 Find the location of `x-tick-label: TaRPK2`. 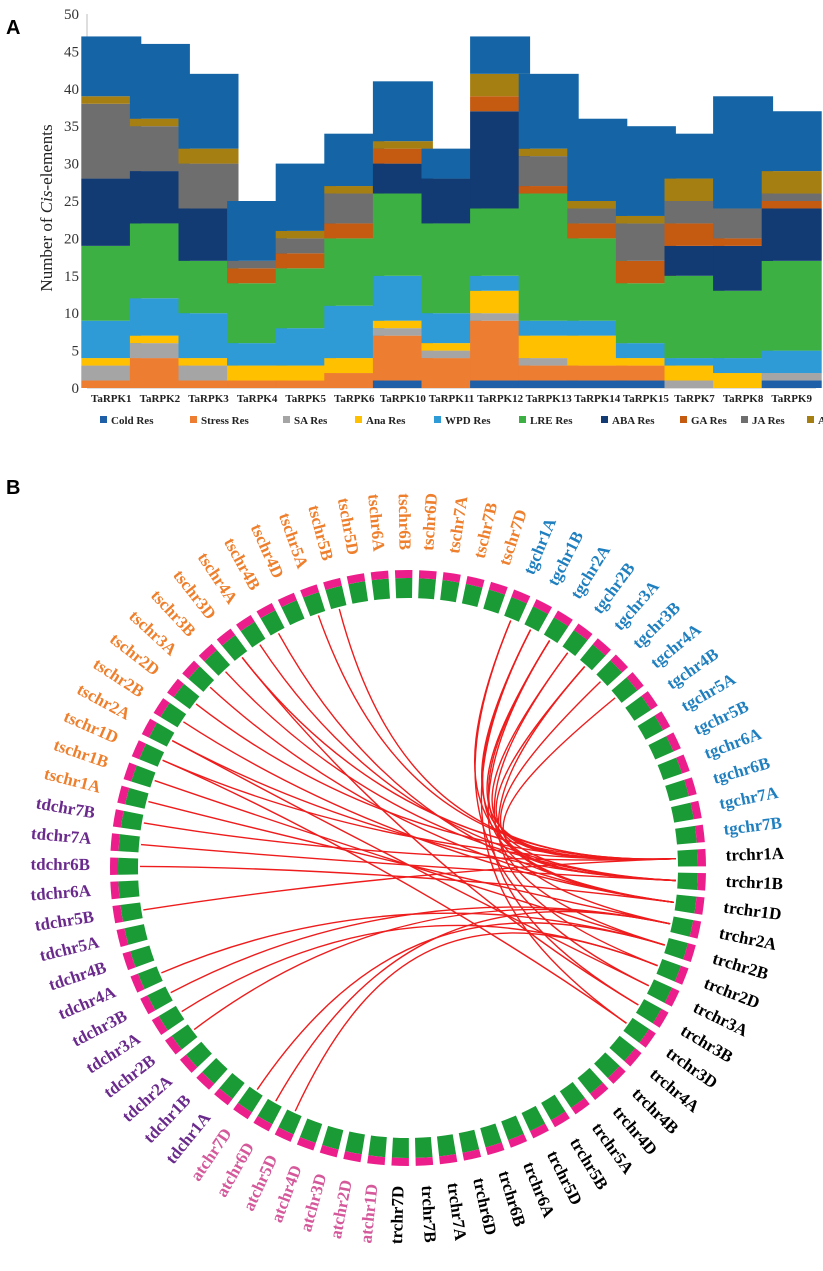

x-tick-label: TaRPK2 is located at coordinates (160, 399).